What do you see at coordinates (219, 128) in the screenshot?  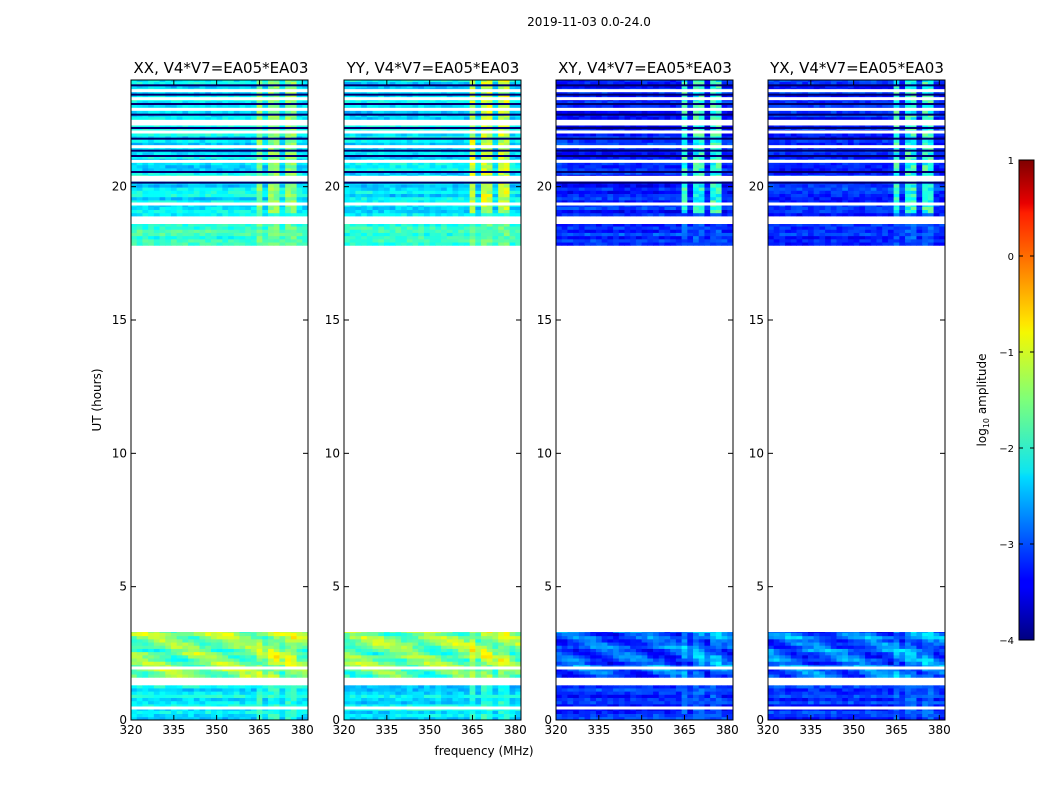 I see `dark-row` at bounding box center [219, 128].